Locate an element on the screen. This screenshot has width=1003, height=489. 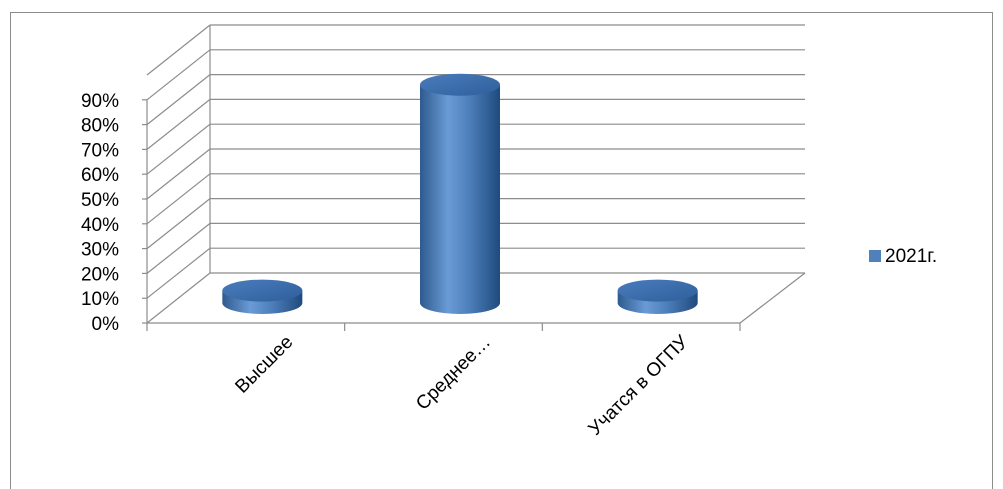
x-tick-label: Учатся в ОГПУ is located at coordinates (639, 385).